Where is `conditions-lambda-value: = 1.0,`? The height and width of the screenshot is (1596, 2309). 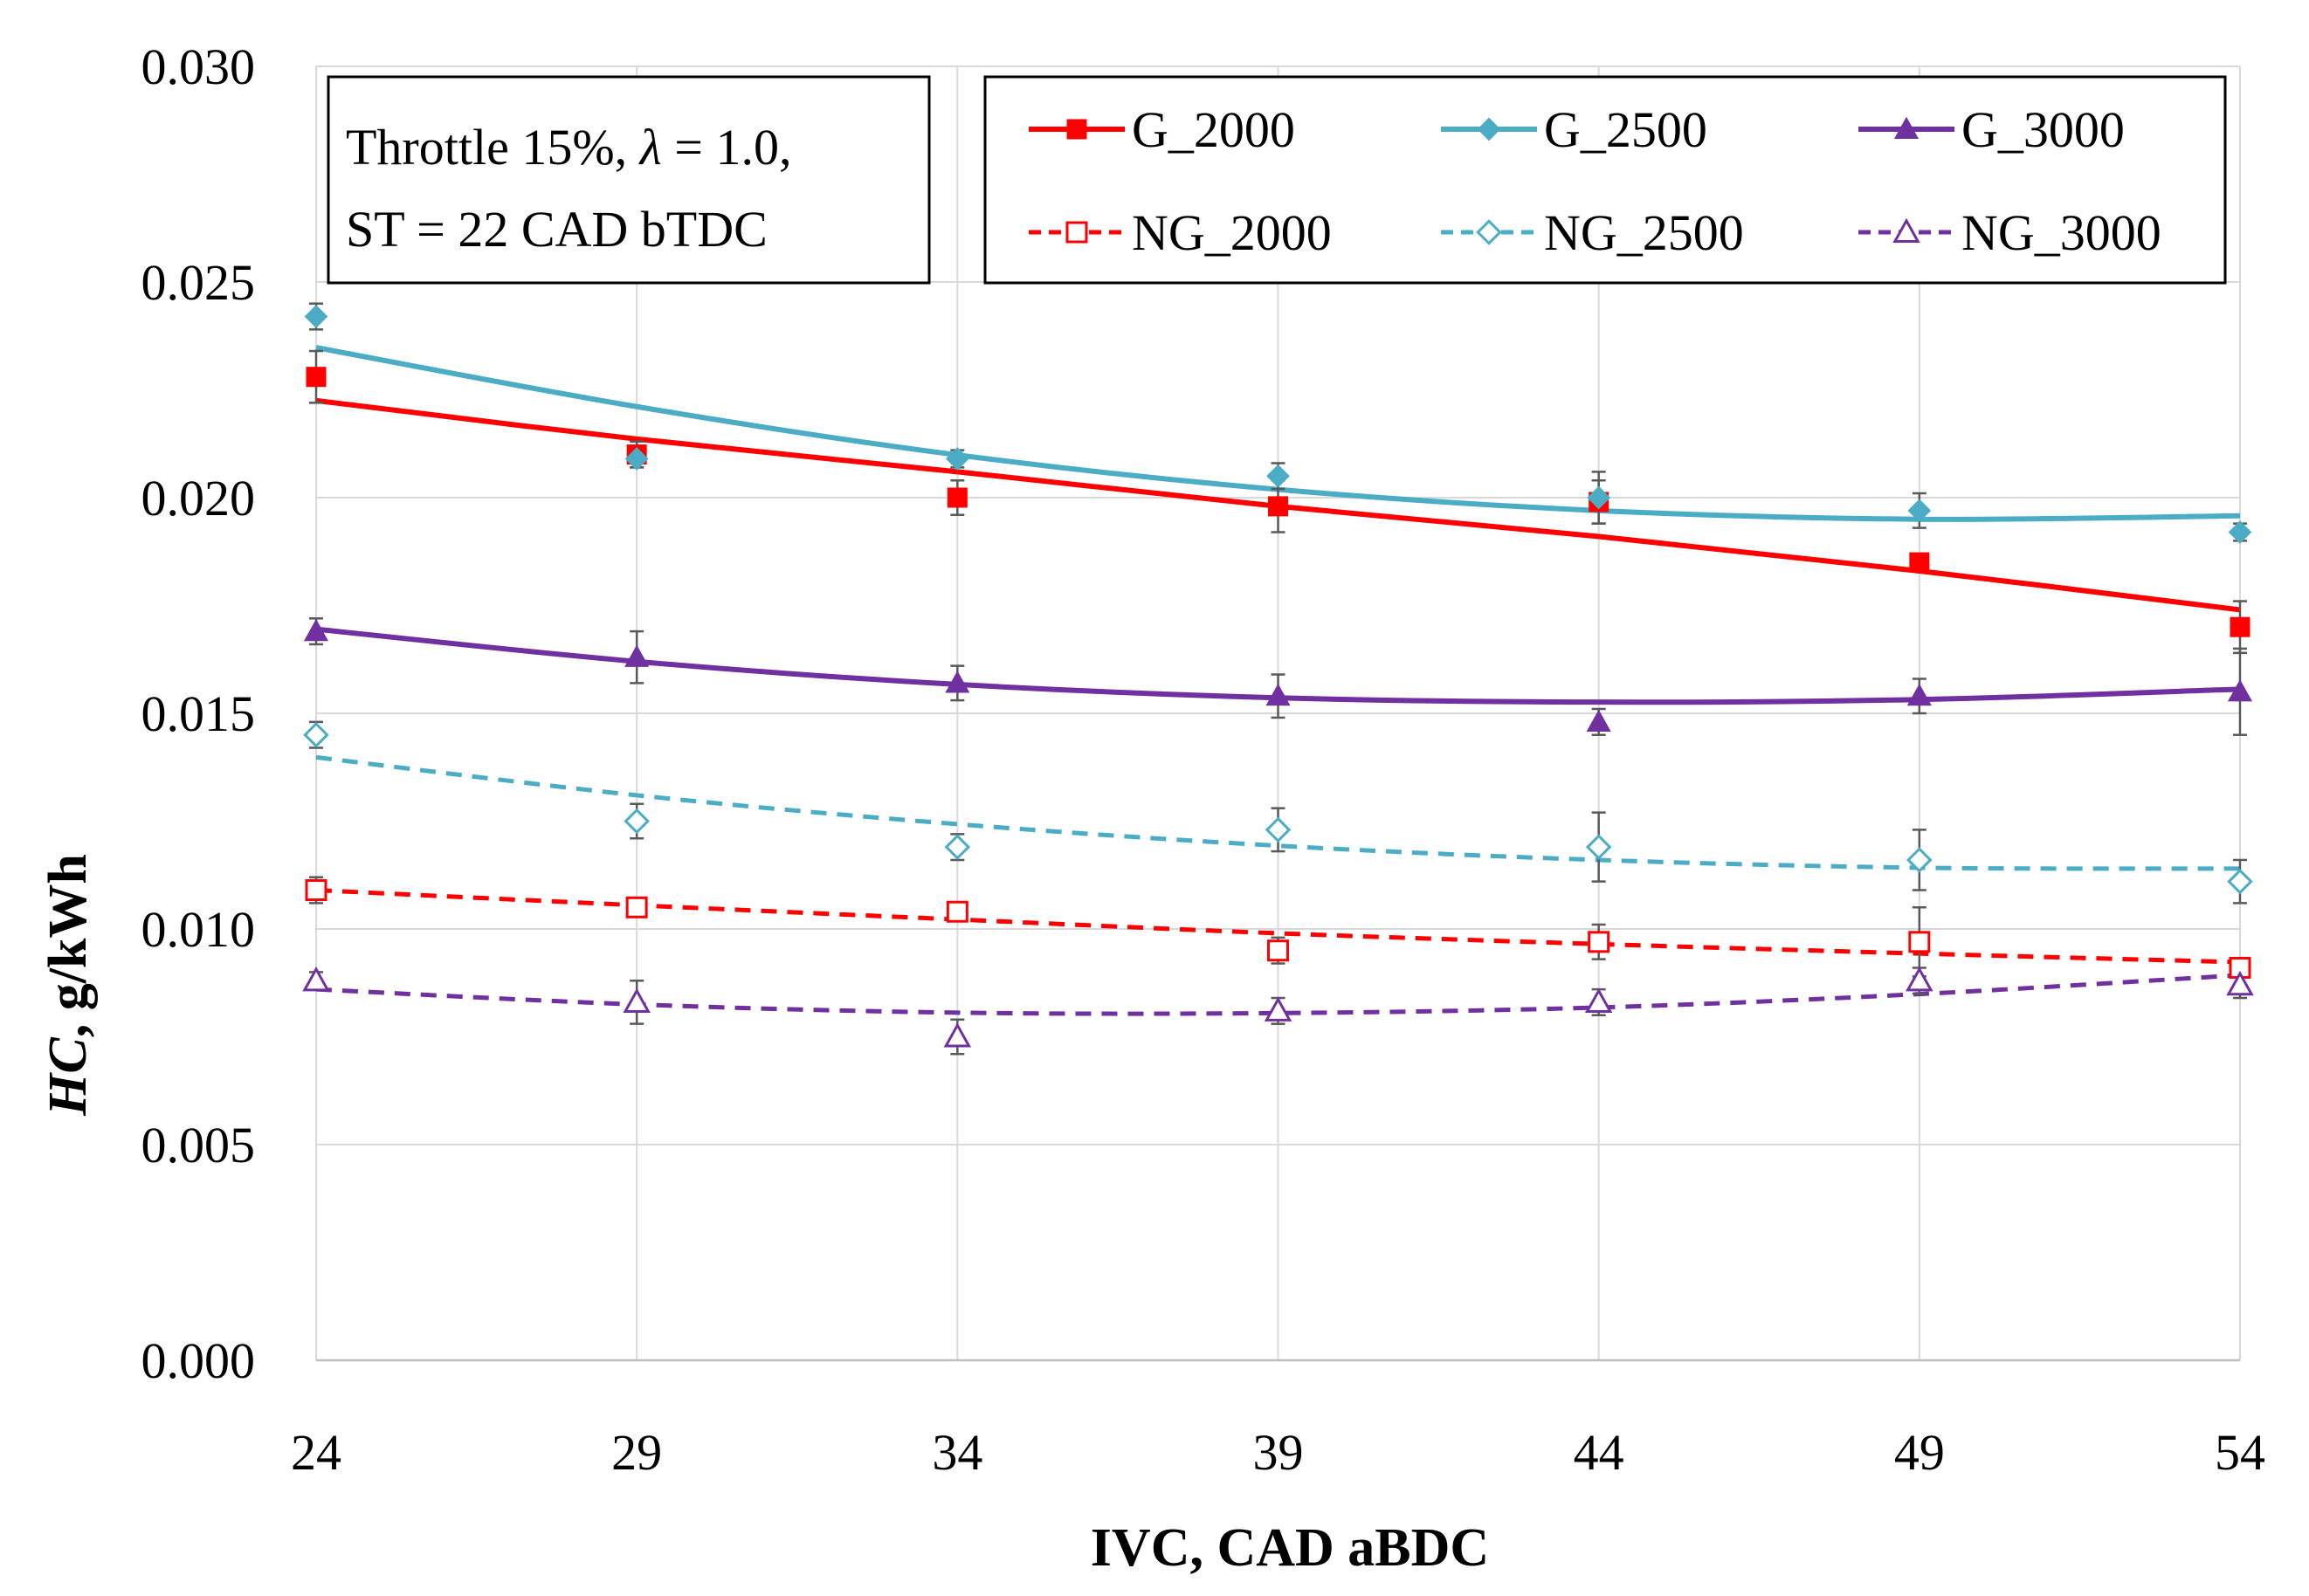
conditions-lambda-value: = 1.0, is located at coordinates (727, 147).